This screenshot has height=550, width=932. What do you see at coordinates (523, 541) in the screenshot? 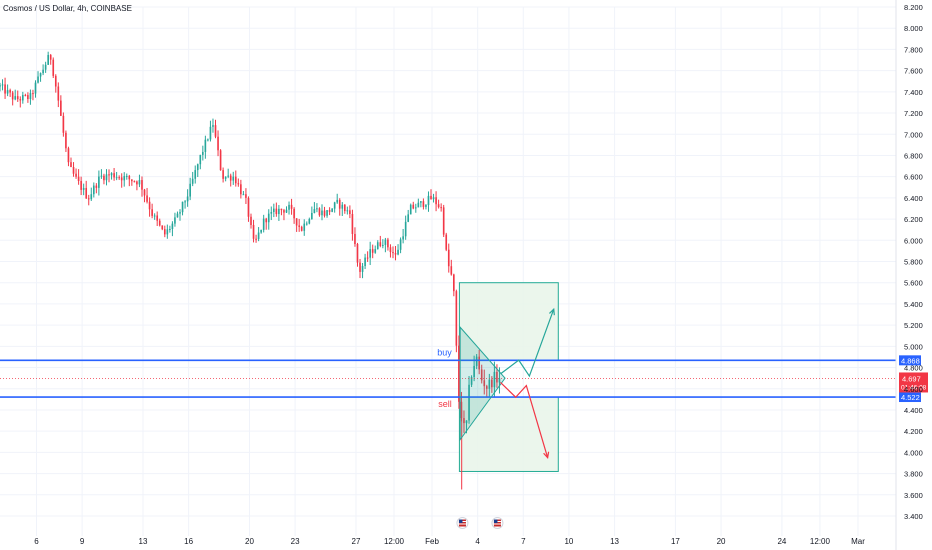
I see `x-tick-label: 7` at bounding box center [523, 541].